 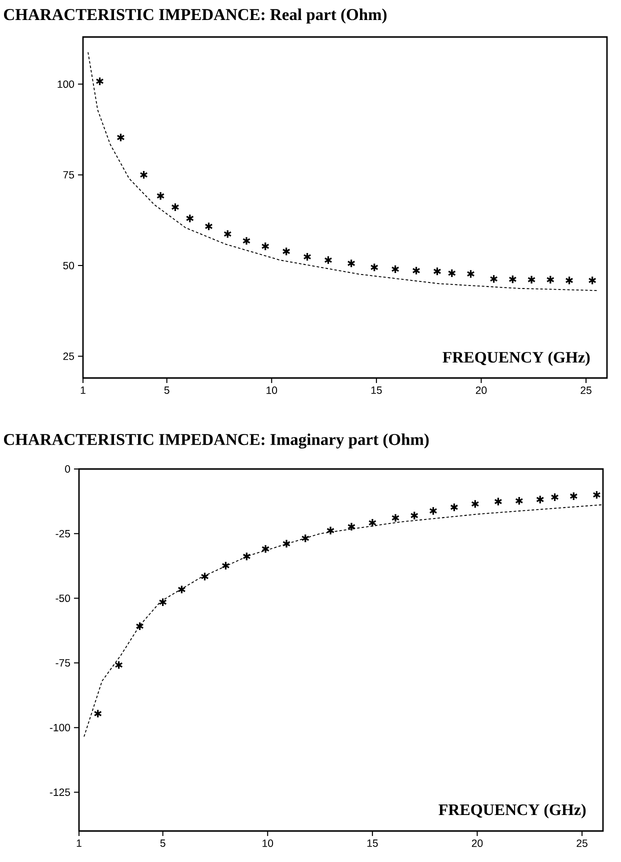 I want to click on y-tick-label: 75, so click(x=68, y=175).